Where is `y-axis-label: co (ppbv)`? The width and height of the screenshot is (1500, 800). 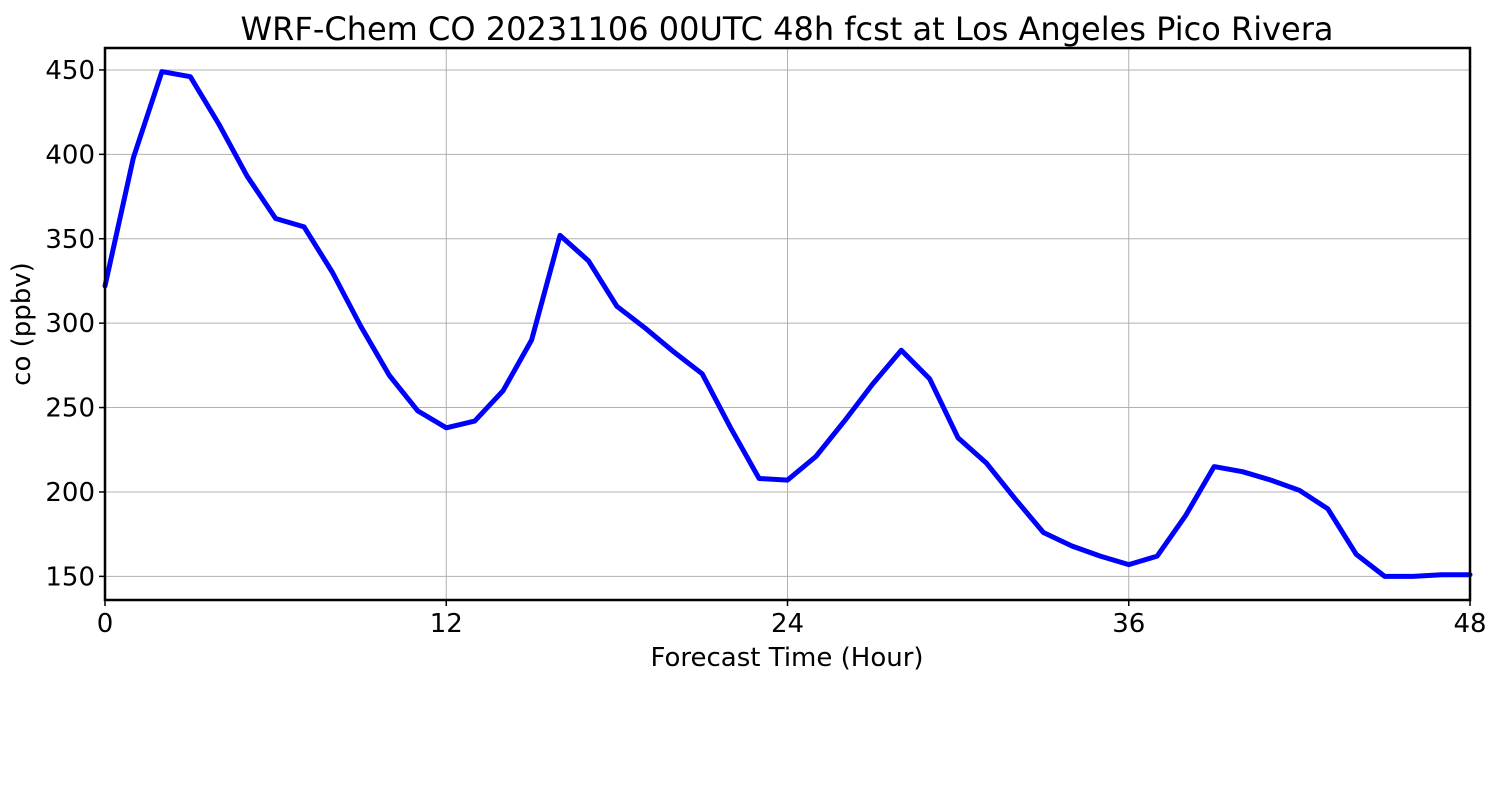
y-axis-label: co (ppbv) is located at coordinates (22, 324).